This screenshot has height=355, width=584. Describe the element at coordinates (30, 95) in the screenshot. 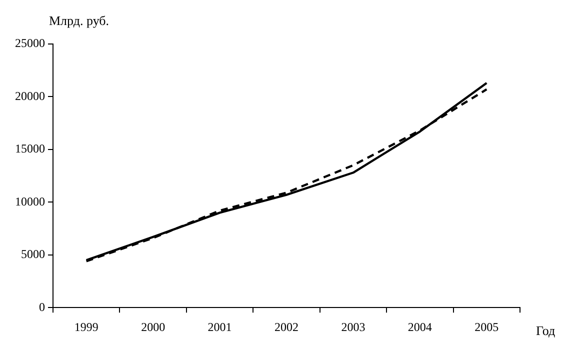

I see `y-tick-label: 20000` at that location.